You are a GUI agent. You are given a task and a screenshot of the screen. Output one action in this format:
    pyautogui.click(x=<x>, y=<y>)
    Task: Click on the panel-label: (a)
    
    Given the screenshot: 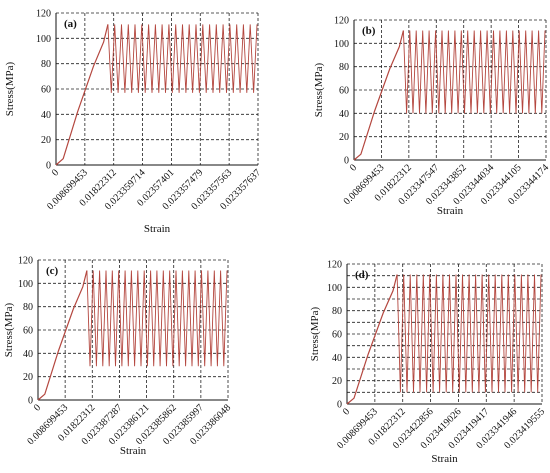 What is the action you would take?
    pyautogui.click(x=70, y=24)
    